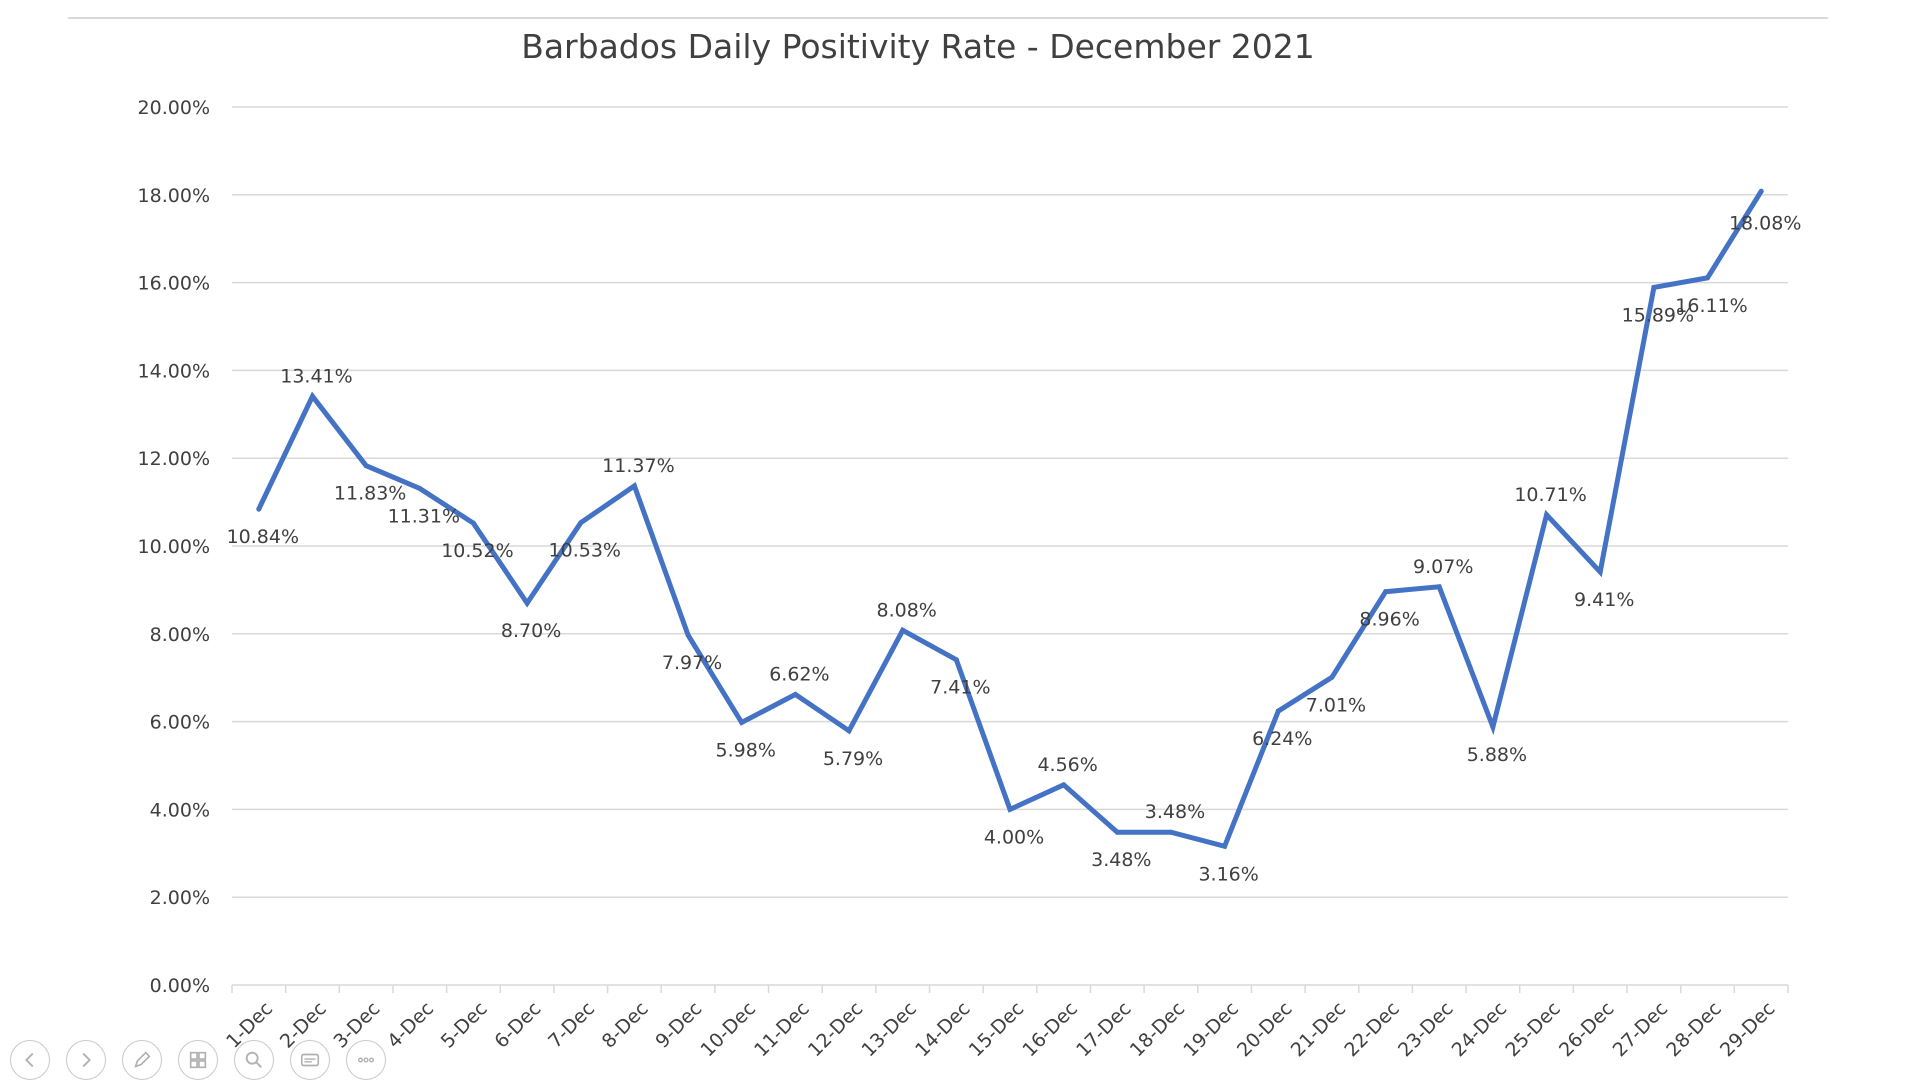  I want to click on data-label: 8.08%, so click(907, 610).